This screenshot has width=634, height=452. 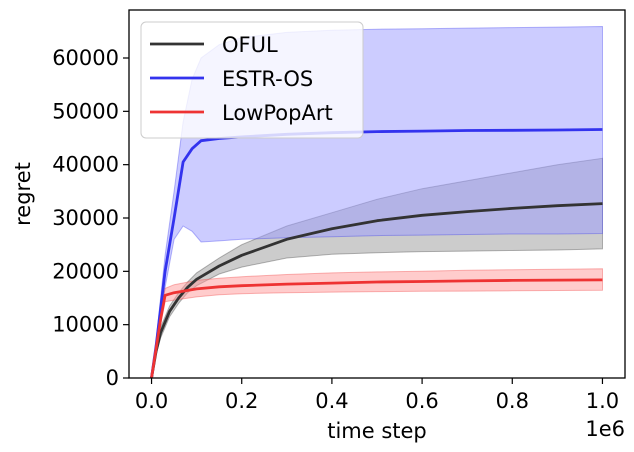 What do you see at coordinates (602, 401) in the screenshot?
I see `x-tick-label: 1.0` at bounding box center [602, 401].